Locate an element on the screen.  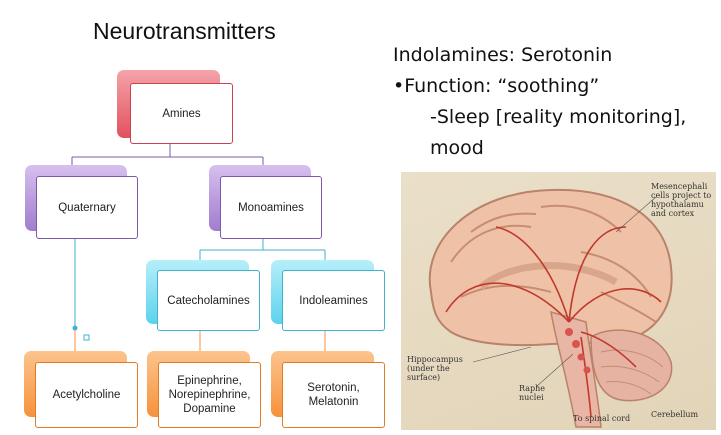
label-raphe-nuclei: Raphe nuclei is located at coordinates (532, 393).